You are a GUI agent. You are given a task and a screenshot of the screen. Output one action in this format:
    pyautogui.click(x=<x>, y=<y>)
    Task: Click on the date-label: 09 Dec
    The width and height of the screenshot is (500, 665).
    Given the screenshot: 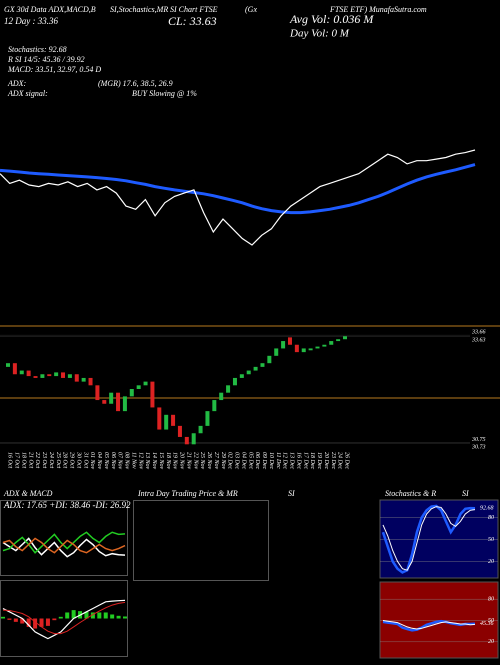 What is the action you would take?
    pyautogui.click(x=264, y=460)
    